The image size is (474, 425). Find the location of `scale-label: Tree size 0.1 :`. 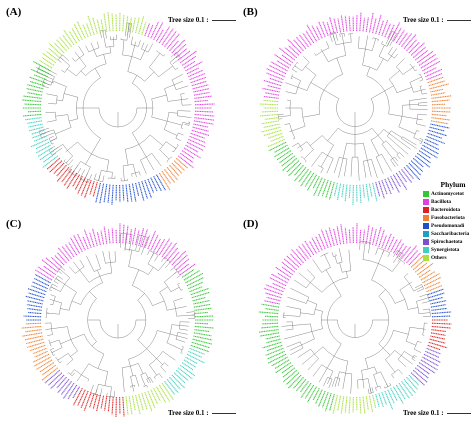

scale-label: Tree size 0.1 : is located at coordinates (188, 20).